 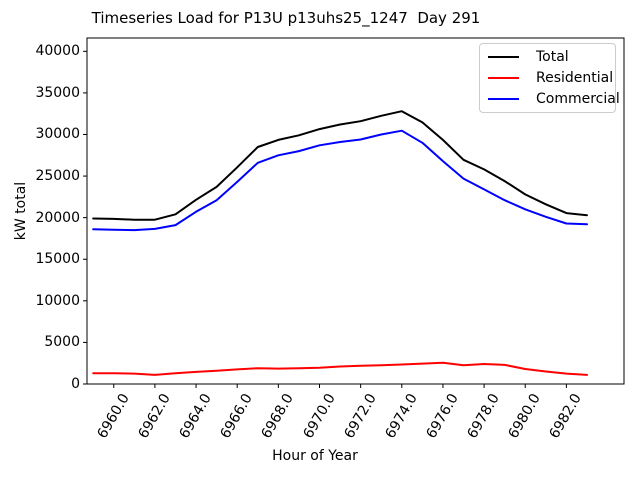 I want to click on y-tick-label: 0, so click(x=75, y=384).